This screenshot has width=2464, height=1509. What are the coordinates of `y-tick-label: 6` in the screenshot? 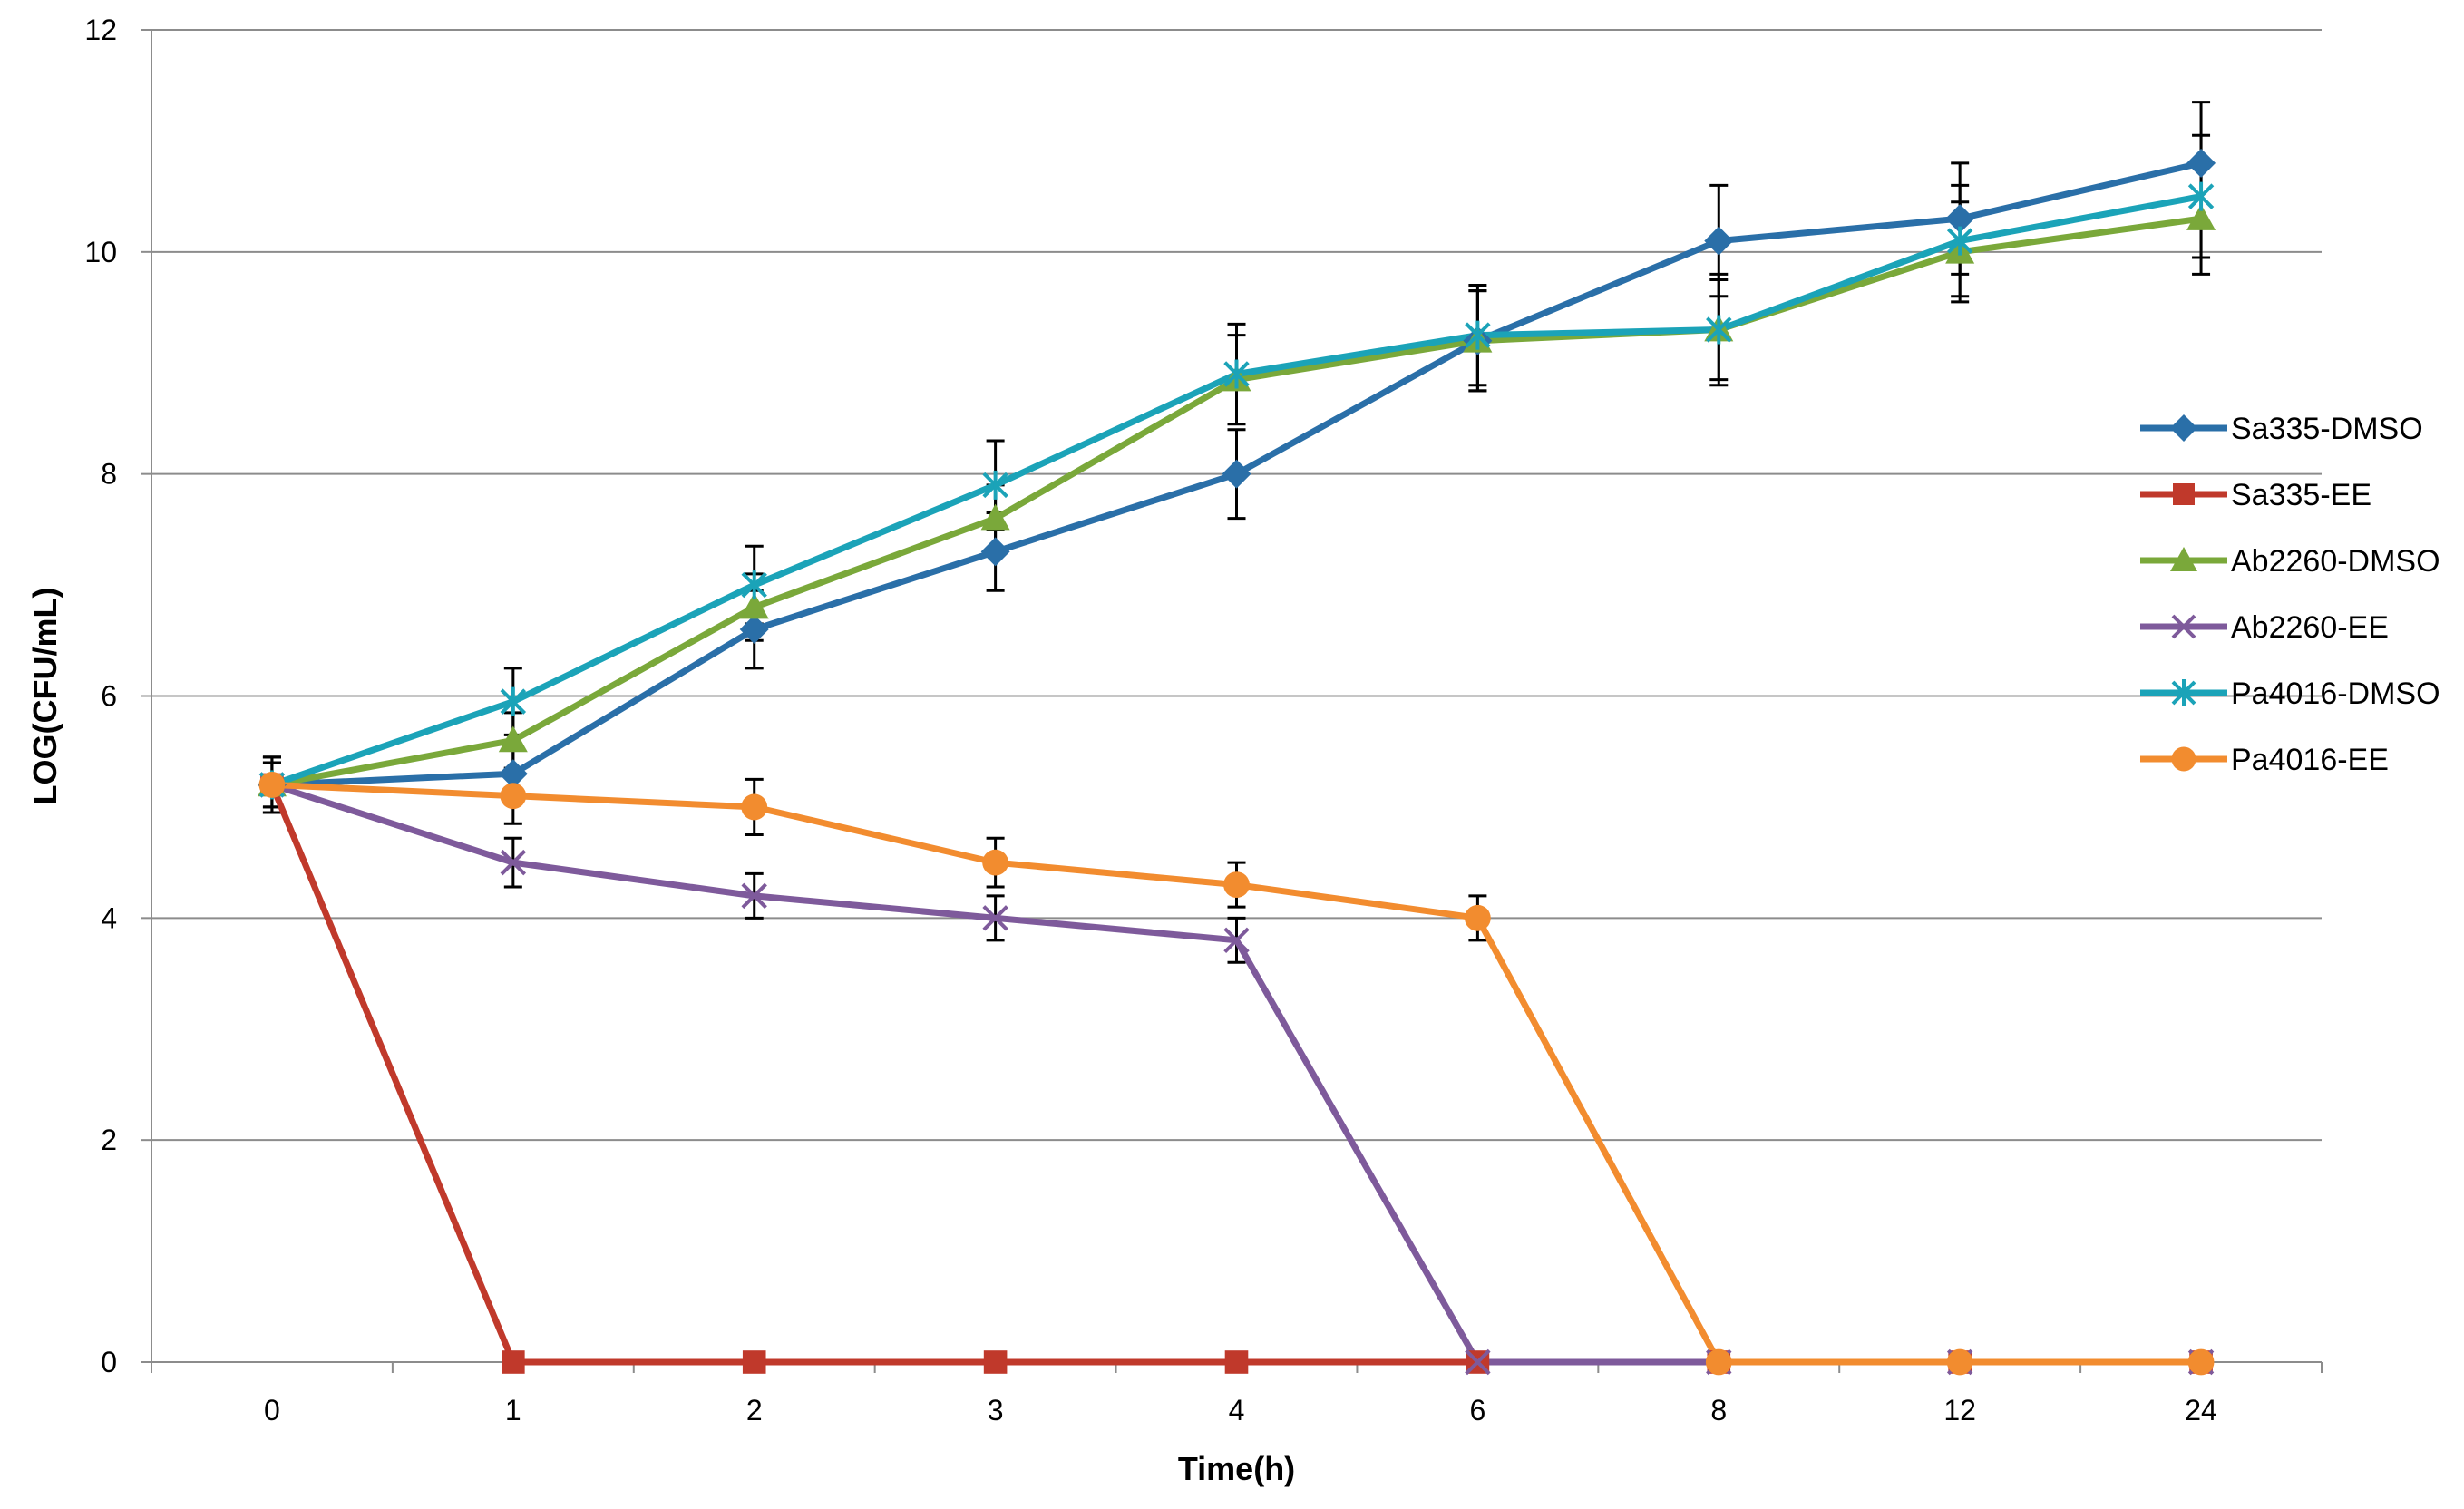 It's located at (109, 697).